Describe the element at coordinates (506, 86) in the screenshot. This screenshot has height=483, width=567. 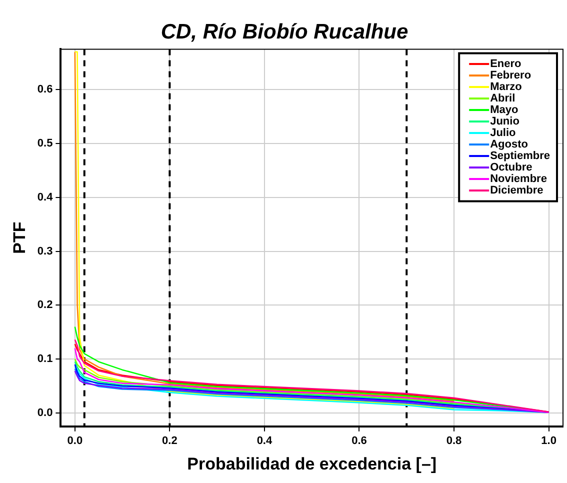
I see `legend-label: Marzo` at that location.